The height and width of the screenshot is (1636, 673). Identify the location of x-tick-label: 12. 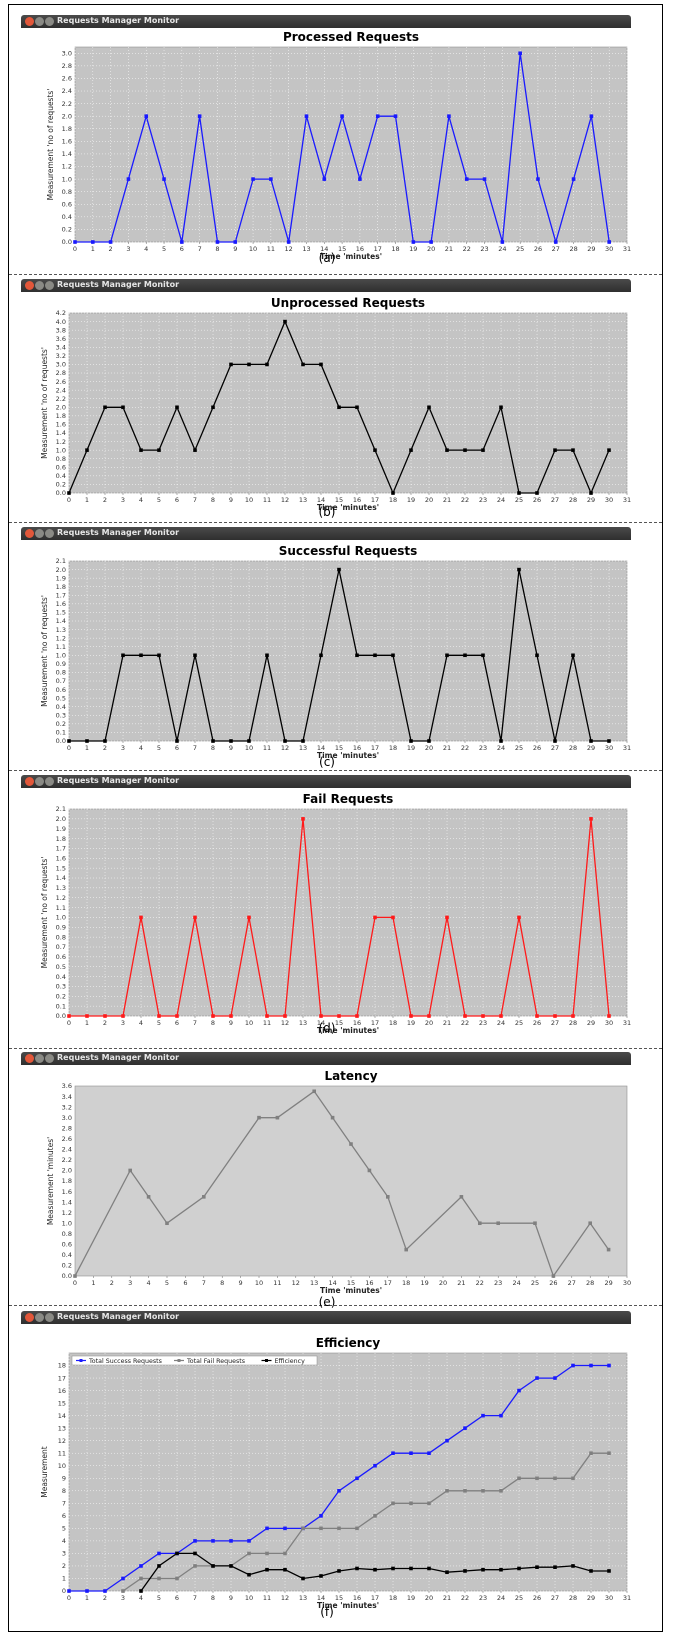
(285, 1598).